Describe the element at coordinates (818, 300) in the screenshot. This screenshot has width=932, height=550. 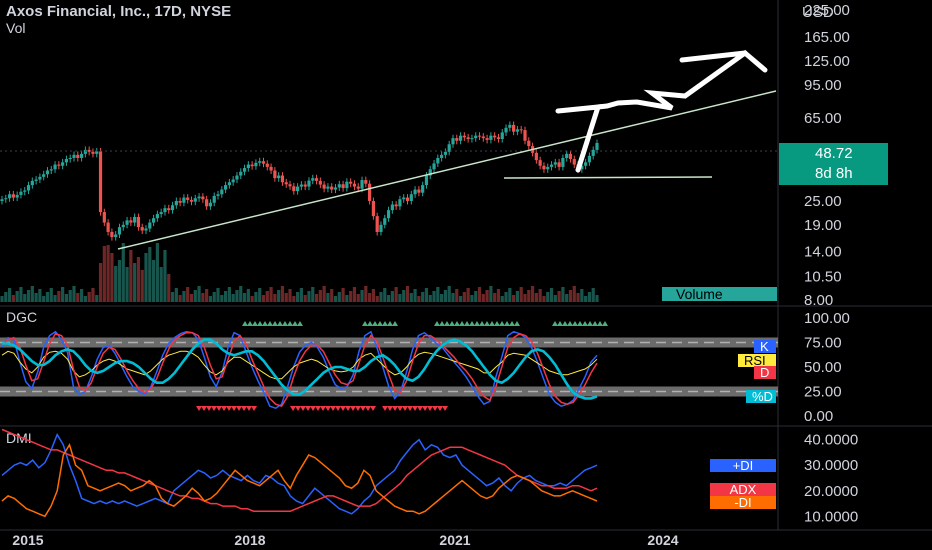
I see `price-tick-label: 8.00` at that location.